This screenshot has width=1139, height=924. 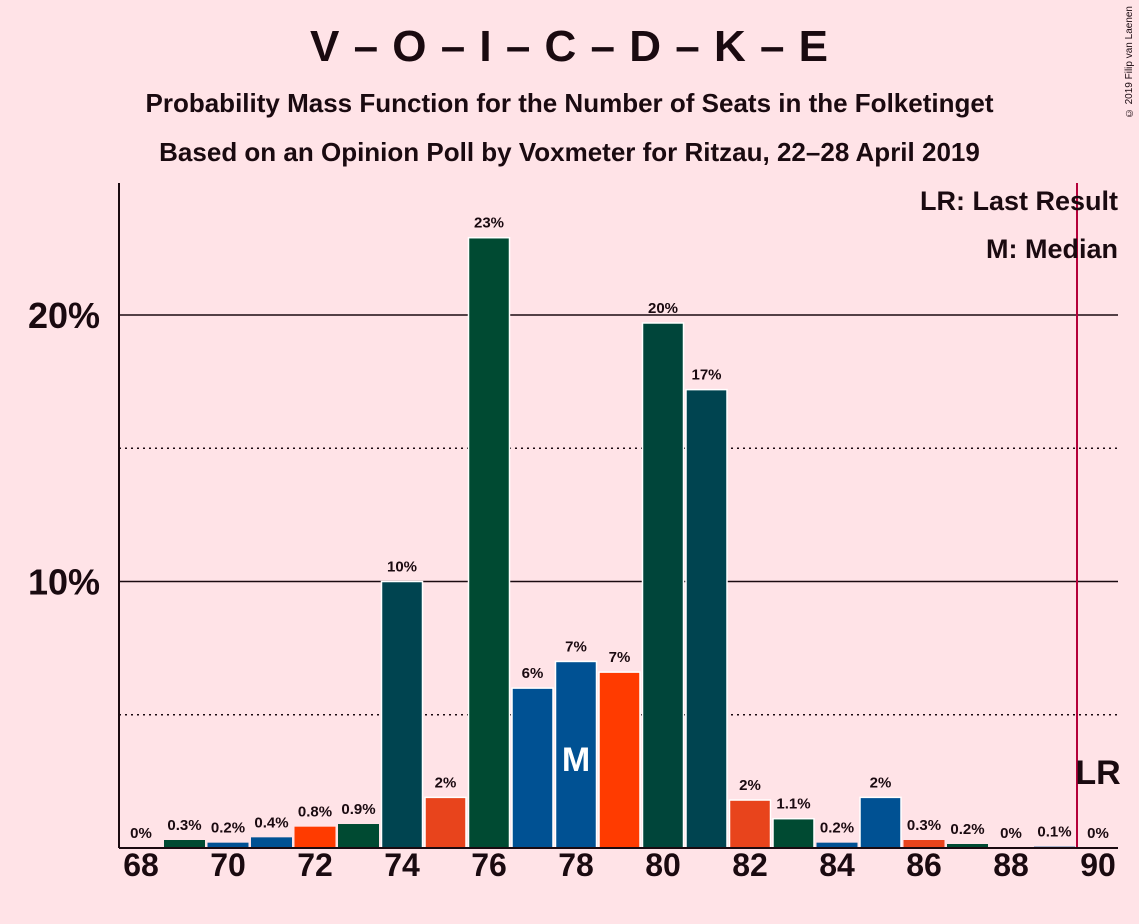 I want to click on data-label-seat-76: 23%, so click(x=489, y=223).